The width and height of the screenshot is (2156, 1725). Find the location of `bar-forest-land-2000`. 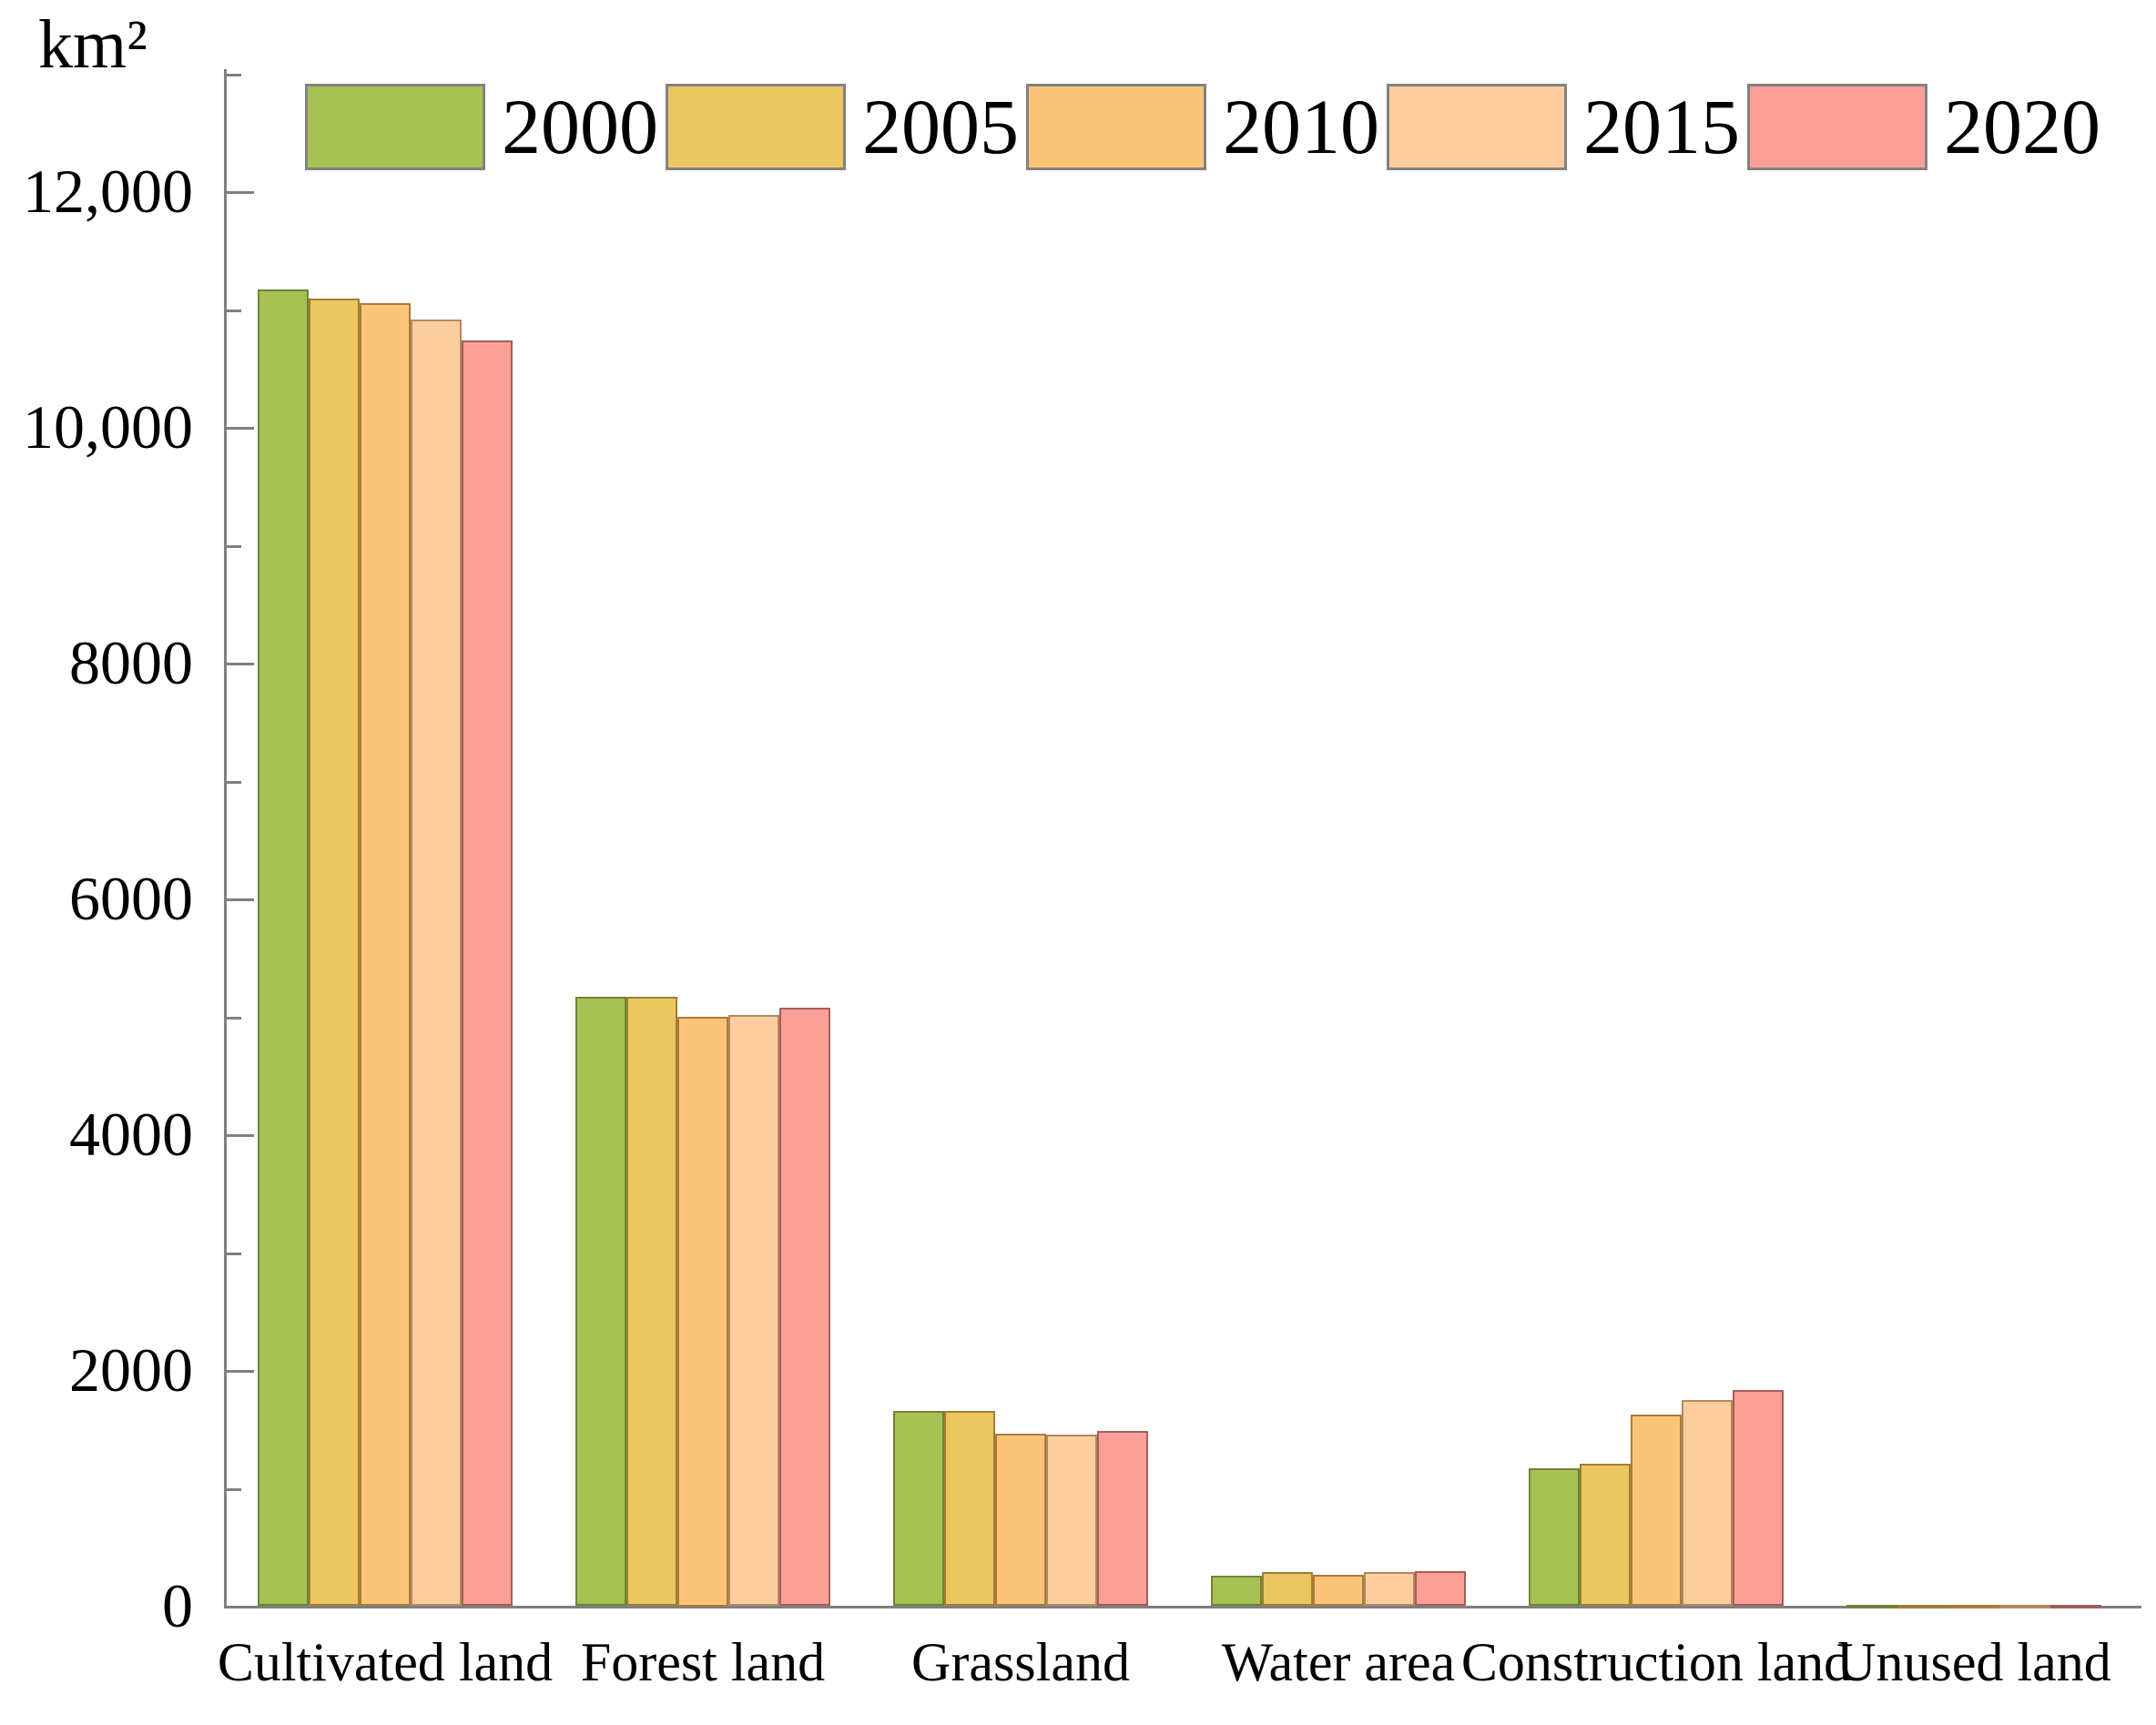

bar-forest-land-2000 is located at coordinates (601, 1301).